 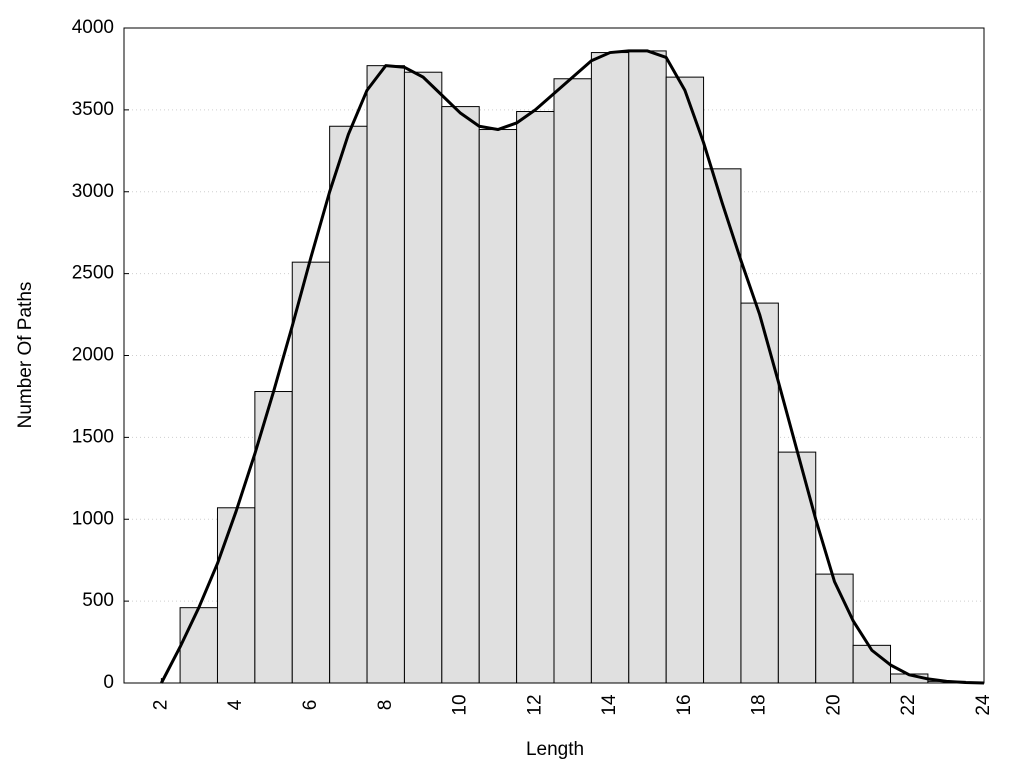 What do you see at coordinates (160, 705) in the screenshot?
I see `x-tick-label: 2` at bounding box center [160, 705].